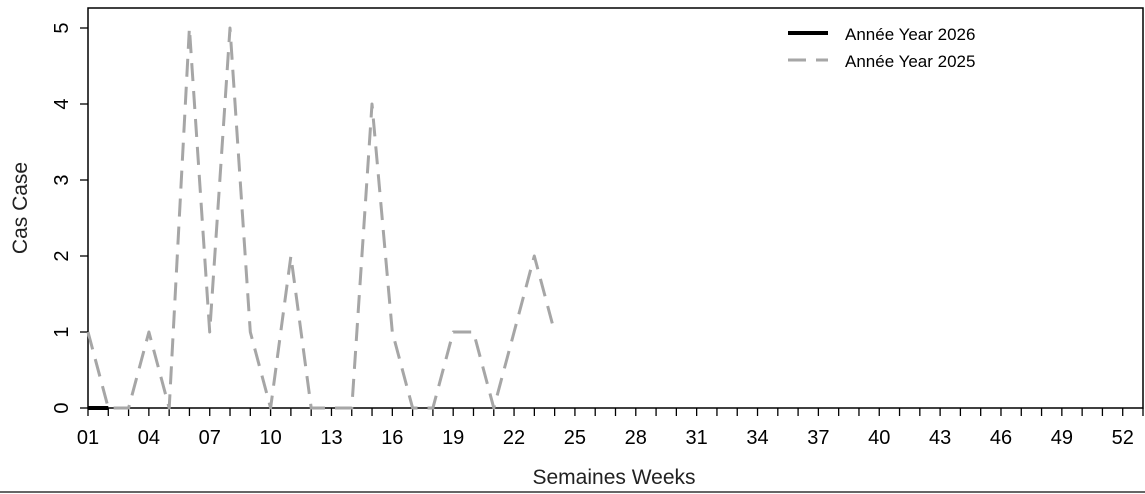  What do you see at coordinates (62, 27) in the screenshot?
I see `y-tick-label: 5` at bounding box center [62, 27].